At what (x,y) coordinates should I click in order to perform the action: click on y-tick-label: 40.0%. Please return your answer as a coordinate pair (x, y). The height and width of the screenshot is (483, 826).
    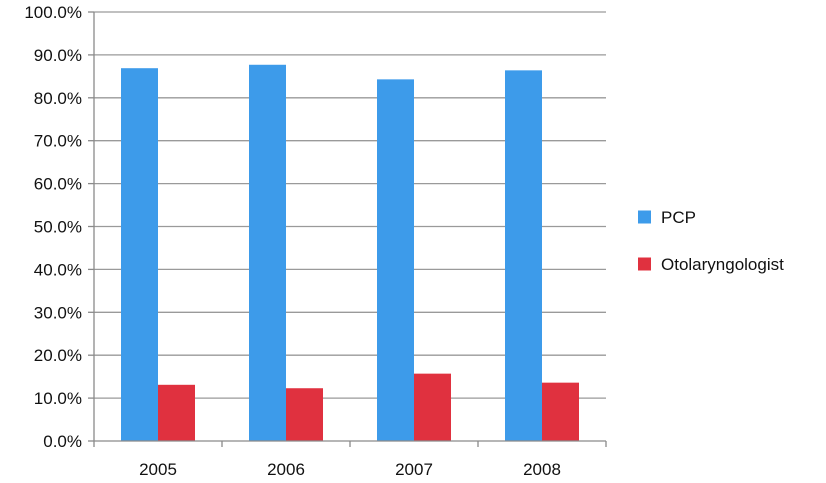
    Looking at the image, I should click on (58, 269).